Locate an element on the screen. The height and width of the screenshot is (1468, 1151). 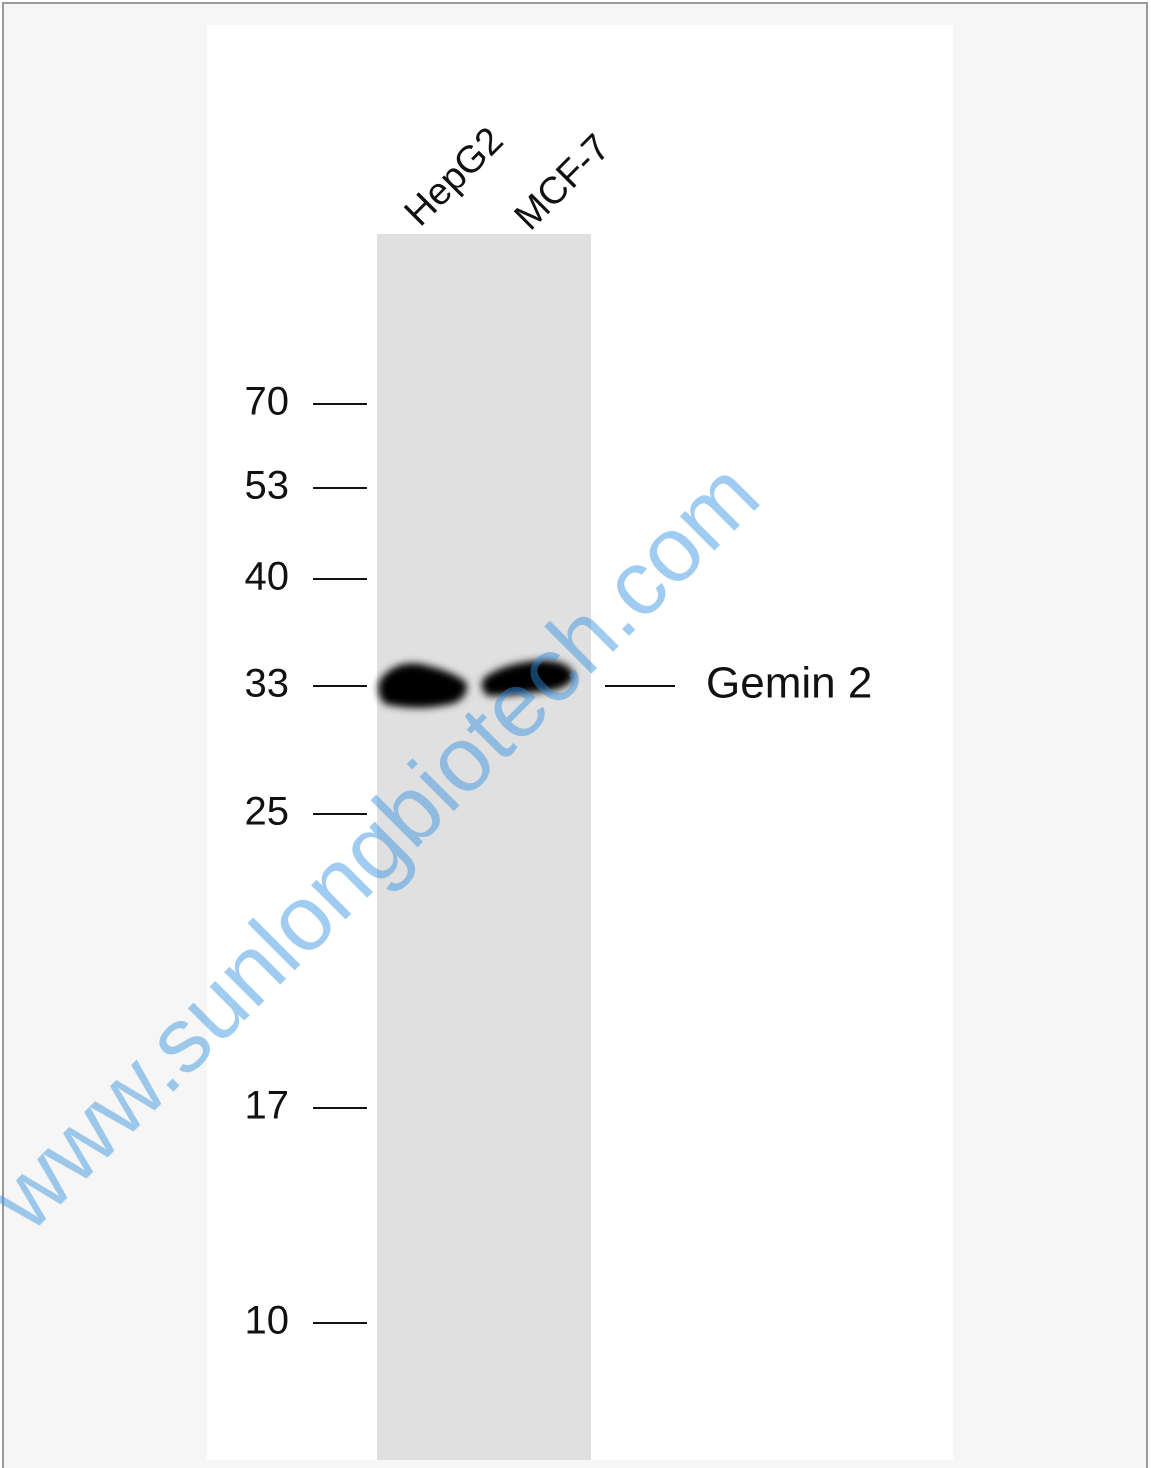
marker-label: 70 is located at coordinates (267, 402).